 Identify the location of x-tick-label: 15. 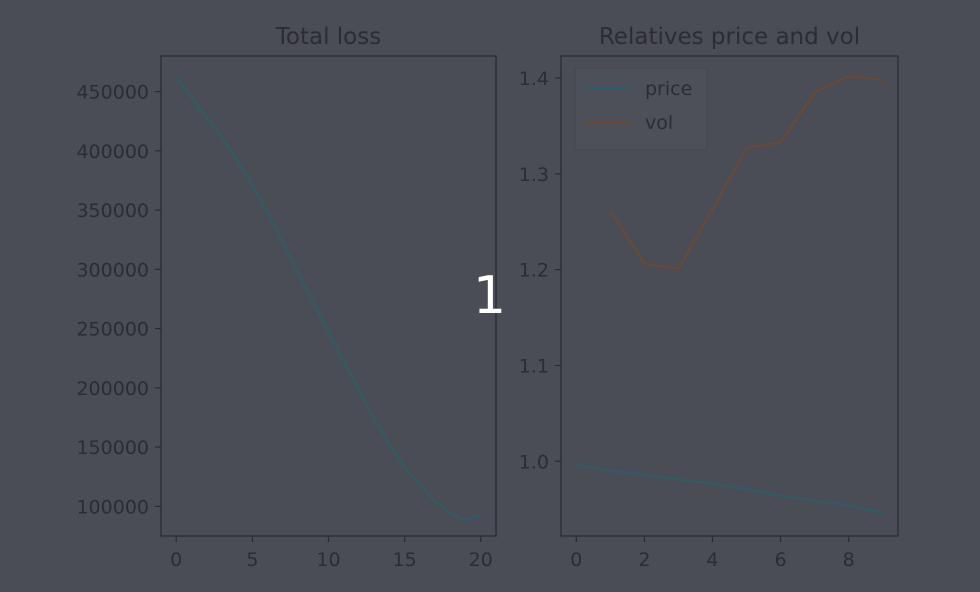
(405, 560).